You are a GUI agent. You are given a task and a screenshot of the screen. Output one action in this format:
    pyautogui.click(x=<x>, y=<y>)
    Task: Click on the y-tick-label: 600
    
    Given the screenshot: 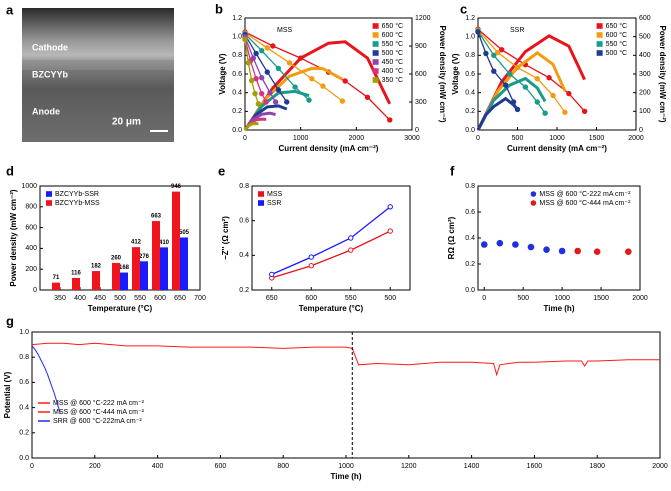 What is the action you would take?
    pyautogui.click(x=31, y=227)
    